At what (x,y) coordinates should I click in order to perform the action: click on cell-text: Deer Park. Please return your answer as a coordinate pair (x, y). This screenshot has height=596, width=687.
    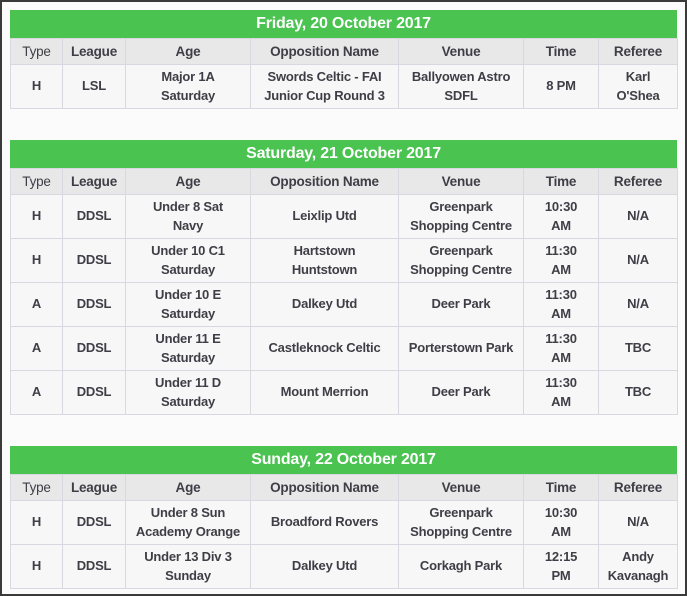
    Looking at the image, I should click on (461, 392).